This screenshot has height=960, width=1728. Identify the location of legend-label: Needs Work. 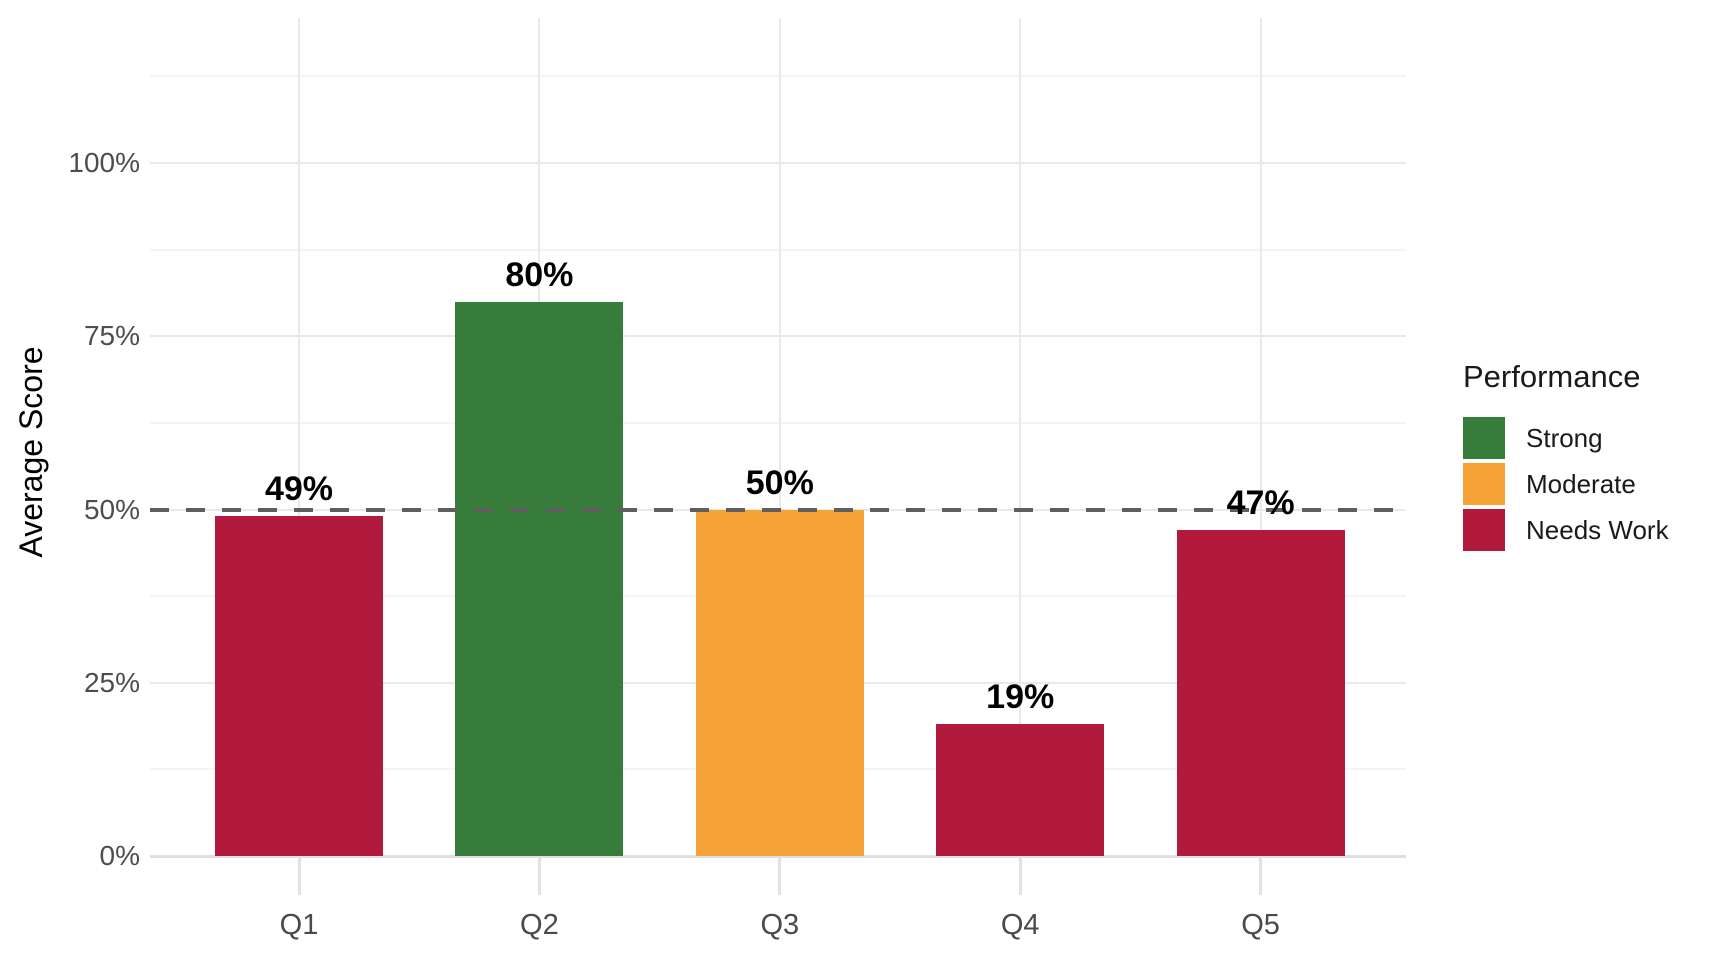
(1597, 530).